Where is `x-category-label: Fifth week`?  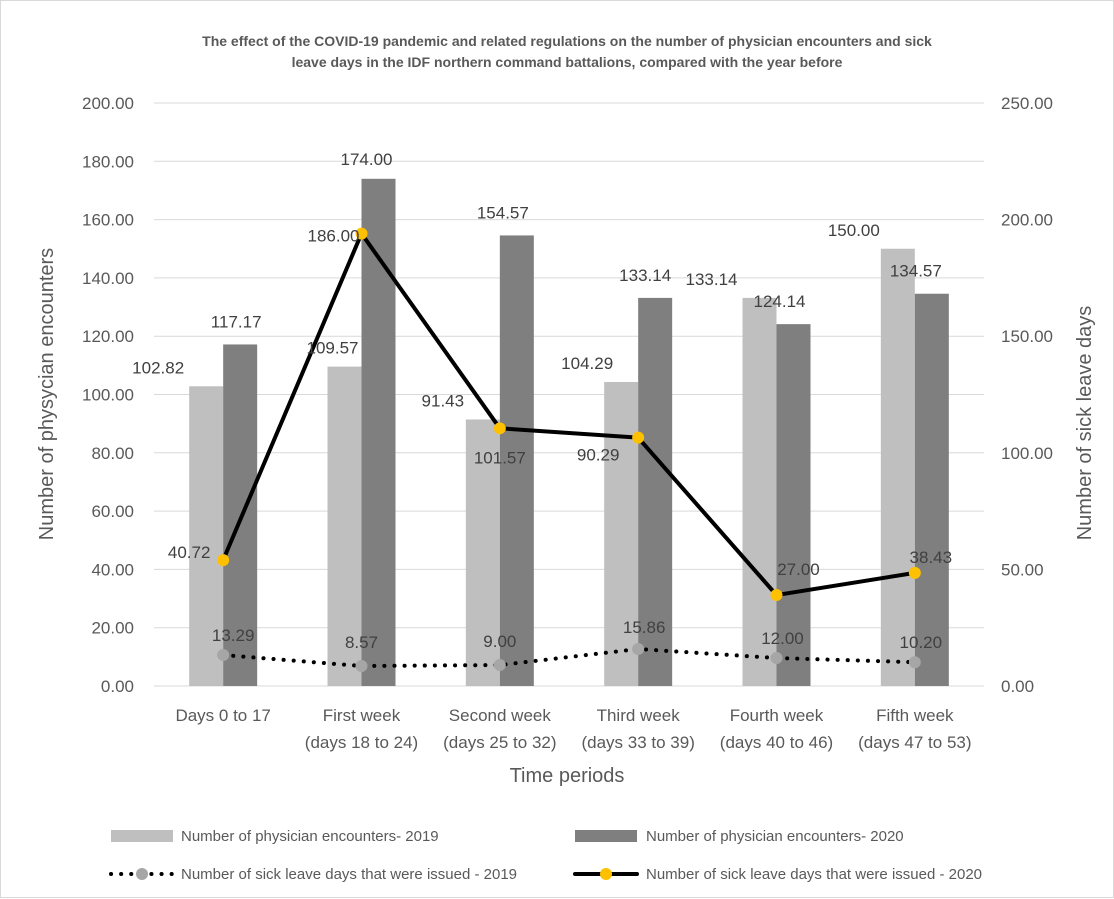
x-category-label: Fifth week is located at coordinates (915, 715).